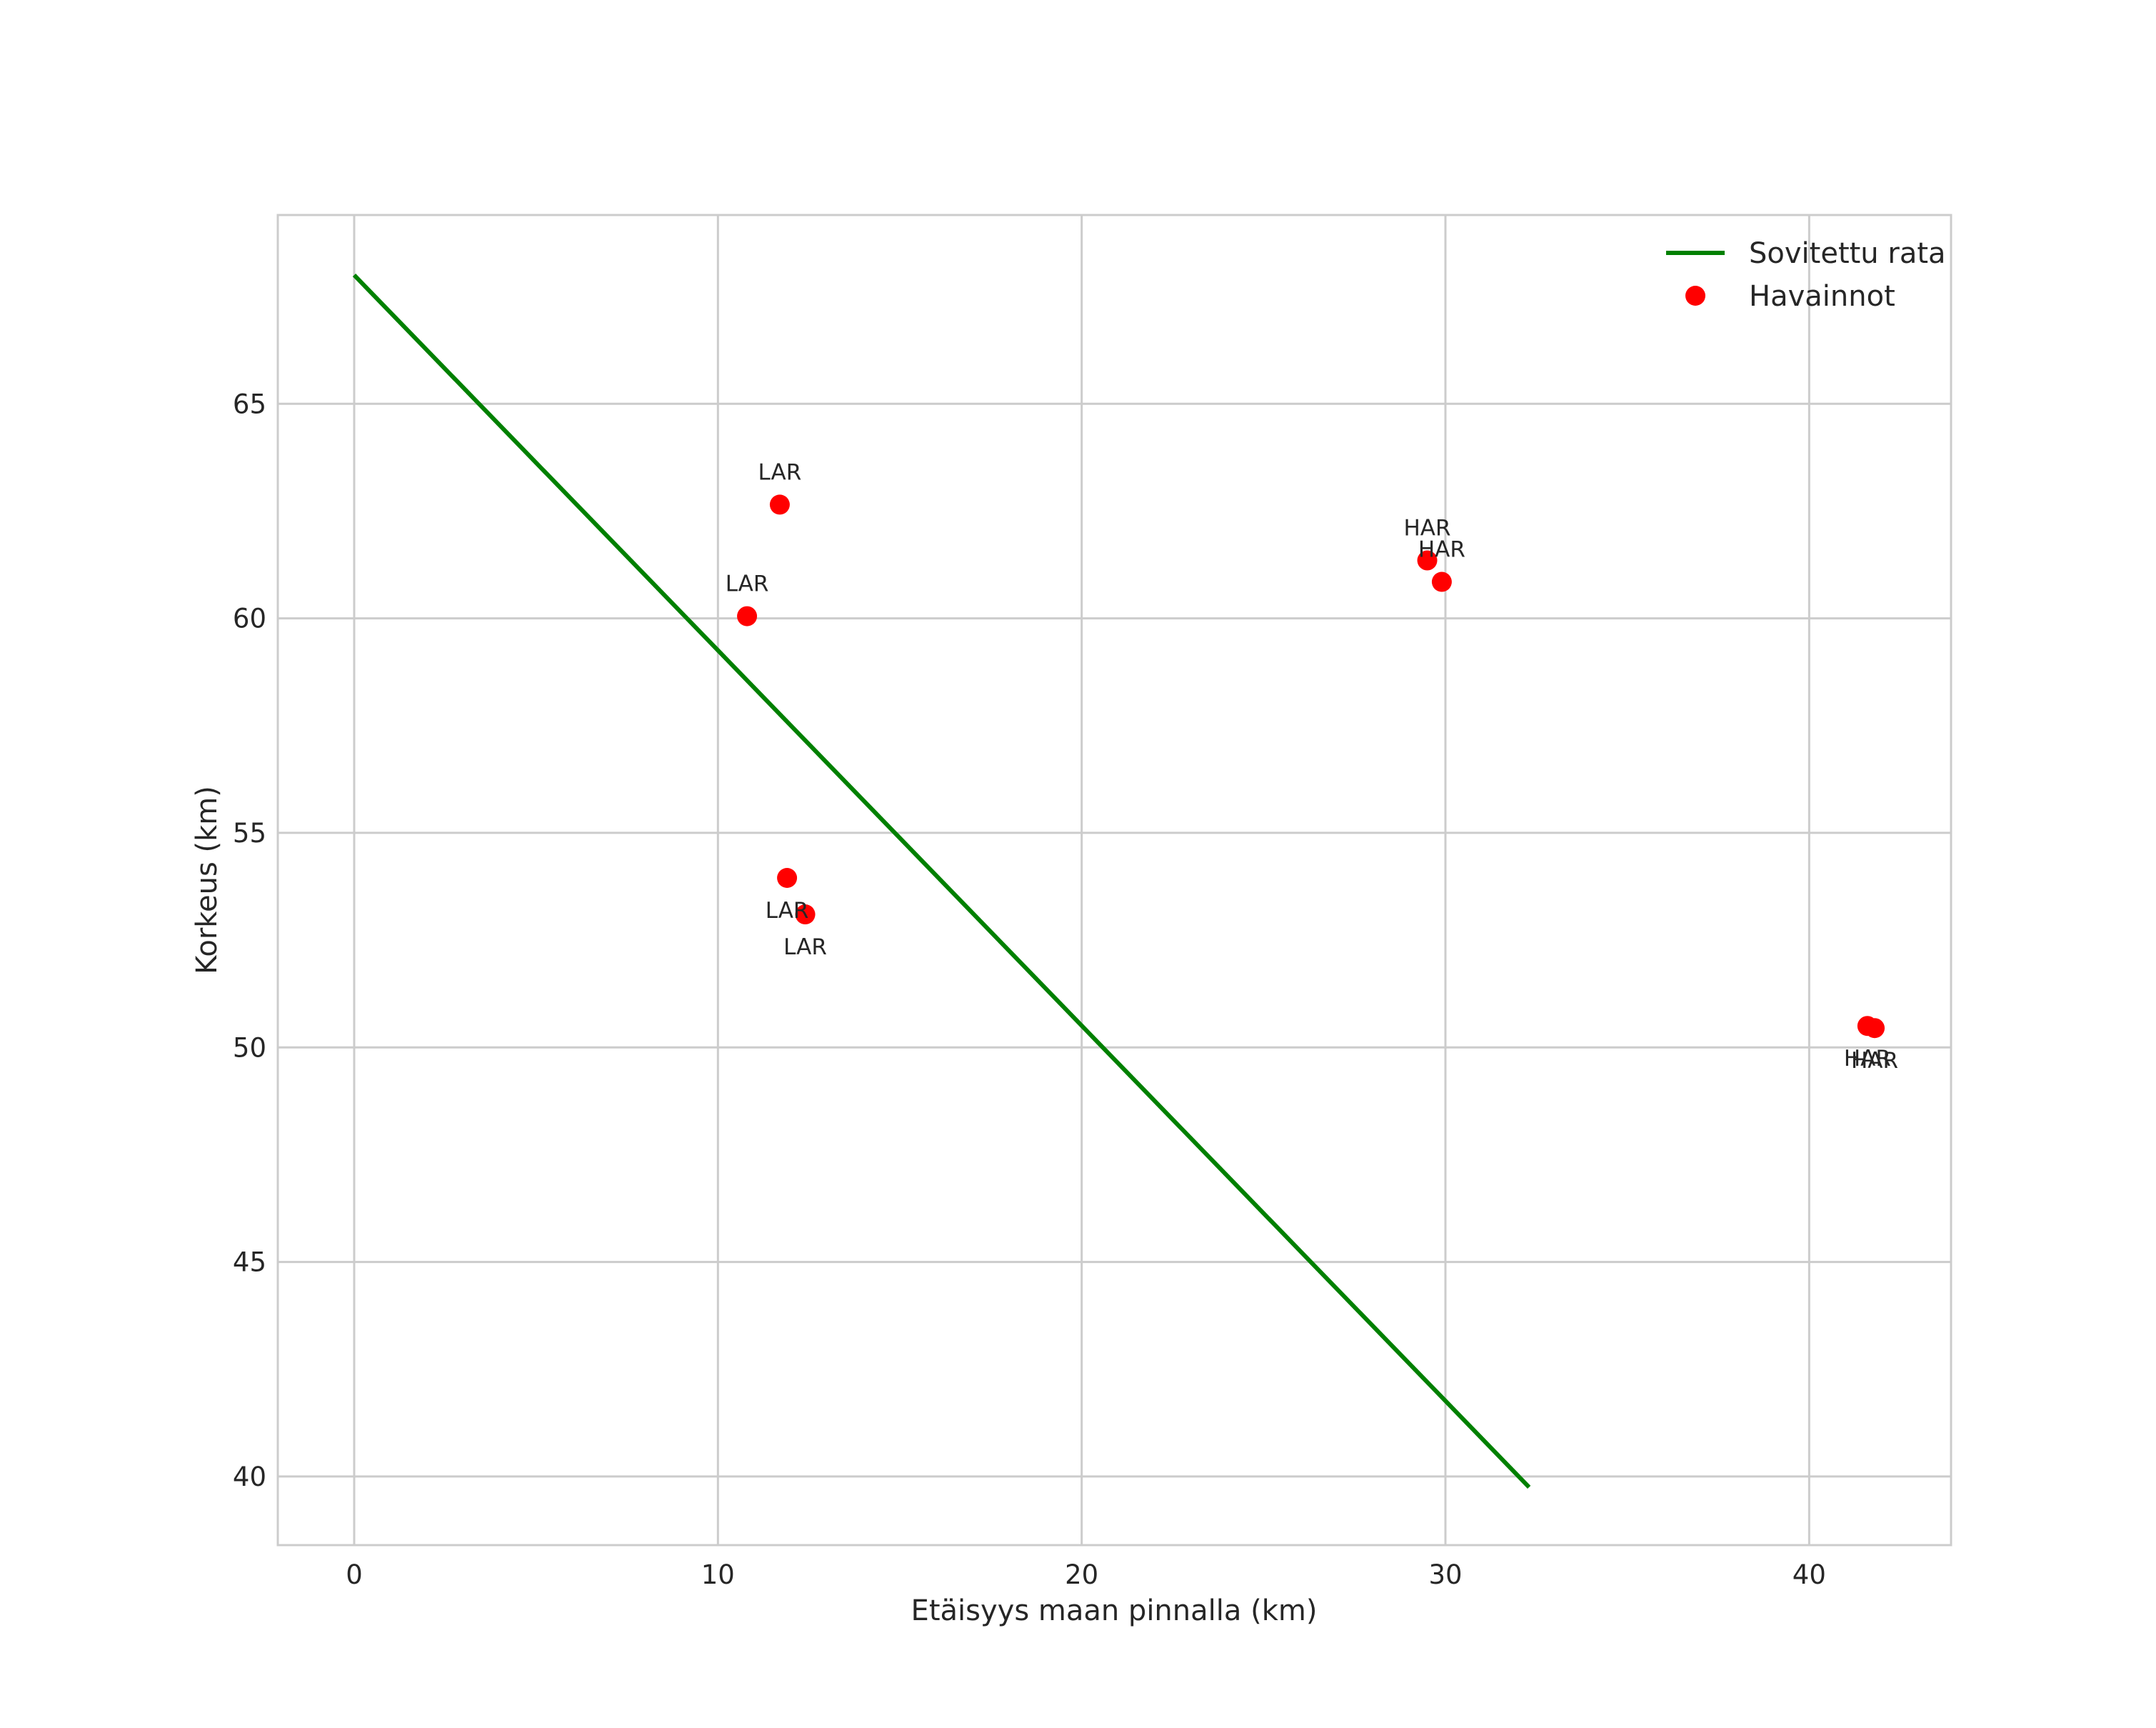 The width and height of the screenshot is (2156, 1728). Describe the element at coordinates (250, 619) in the screenshot. I see `y-tick-label: 60` at that location.